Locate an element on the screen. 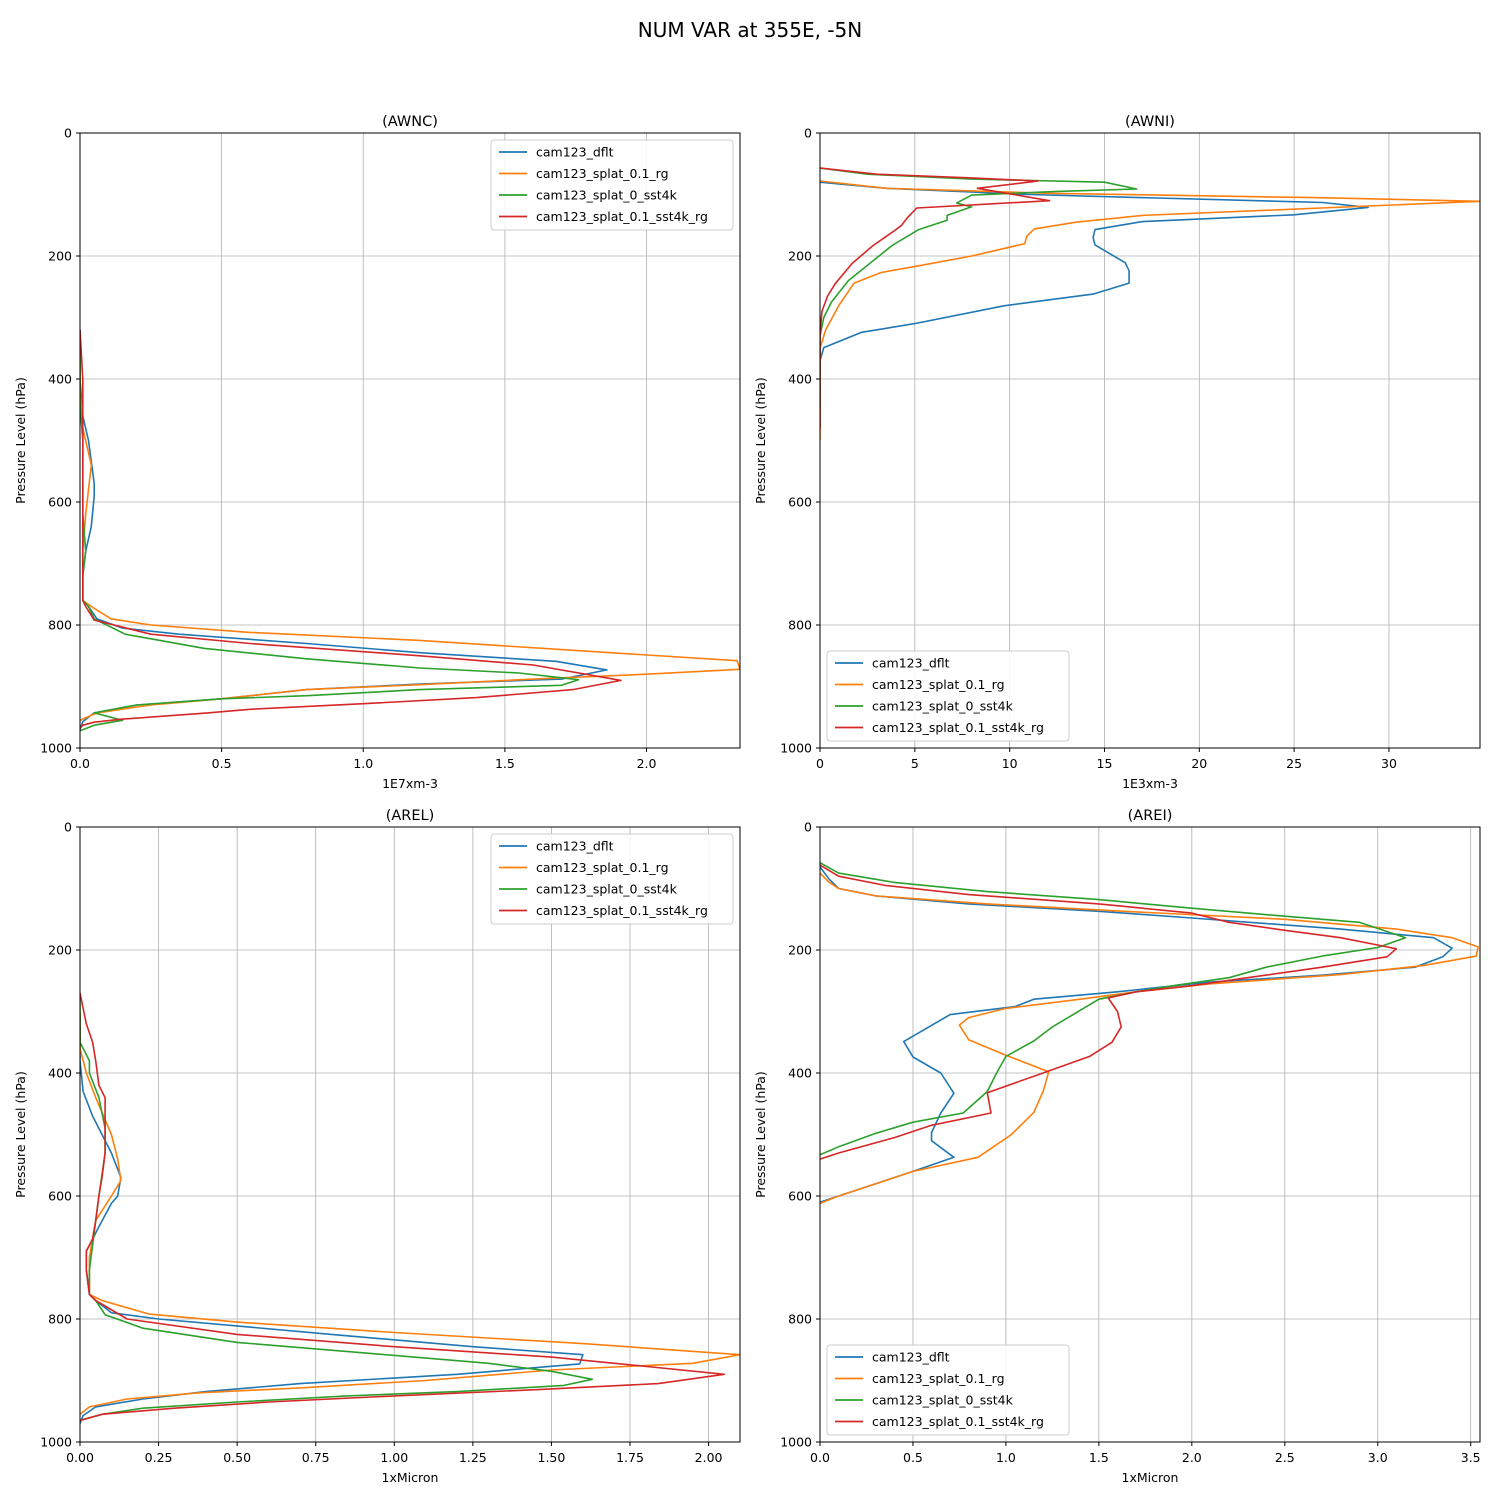 The width and height of the screenshot is (1500, 1500). x-axis-label: 1E7xm-3 is located at coordinates (410, 783).